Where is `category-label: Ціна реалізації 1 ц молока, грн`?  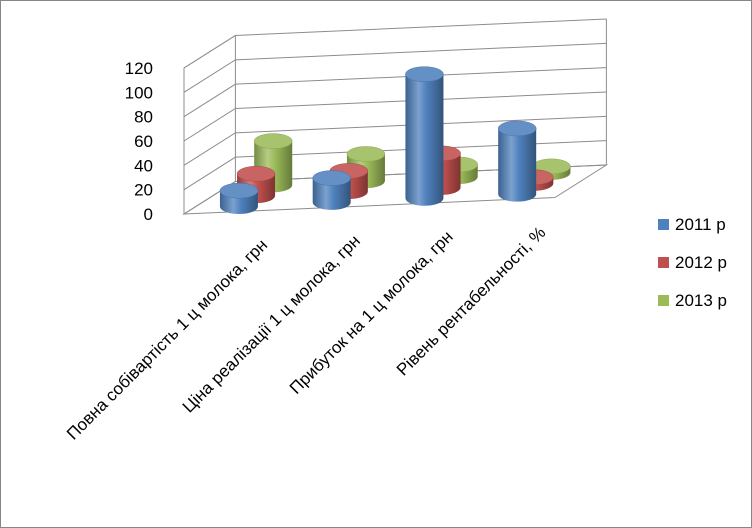
category-label: Ціна реалізації 1 ц молока, грн is located at coordinates (271, 323).